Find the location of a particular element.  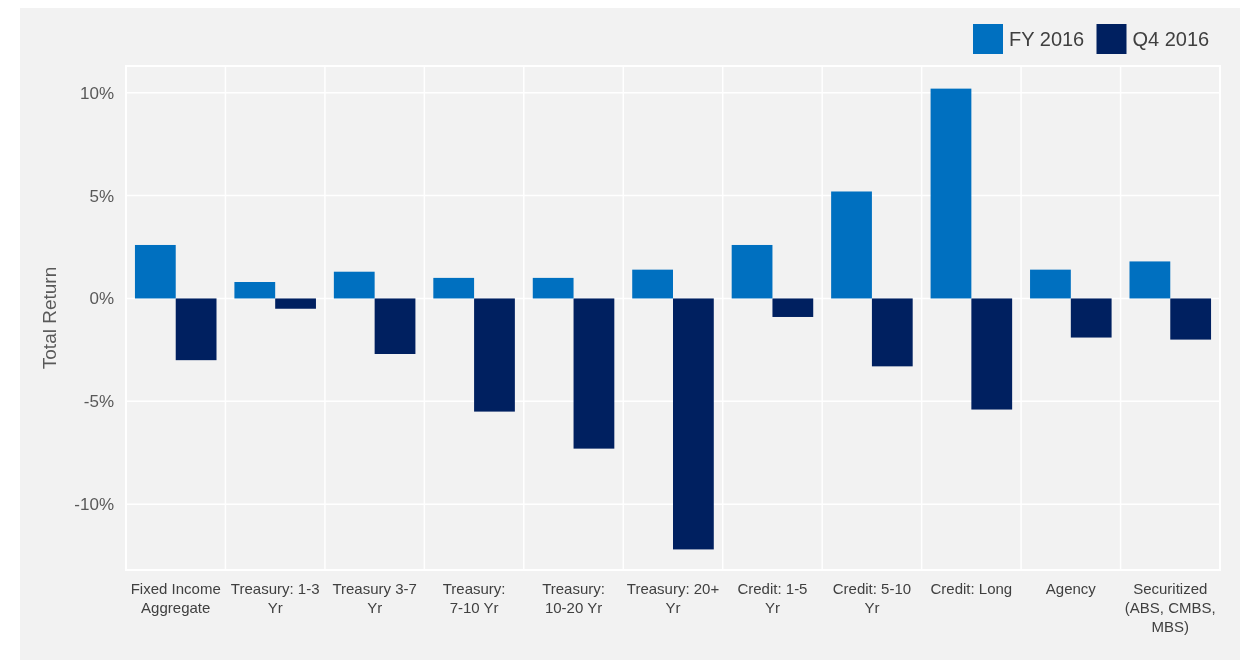

x-tick-label: Agency is located at coordinates (1071, 588).